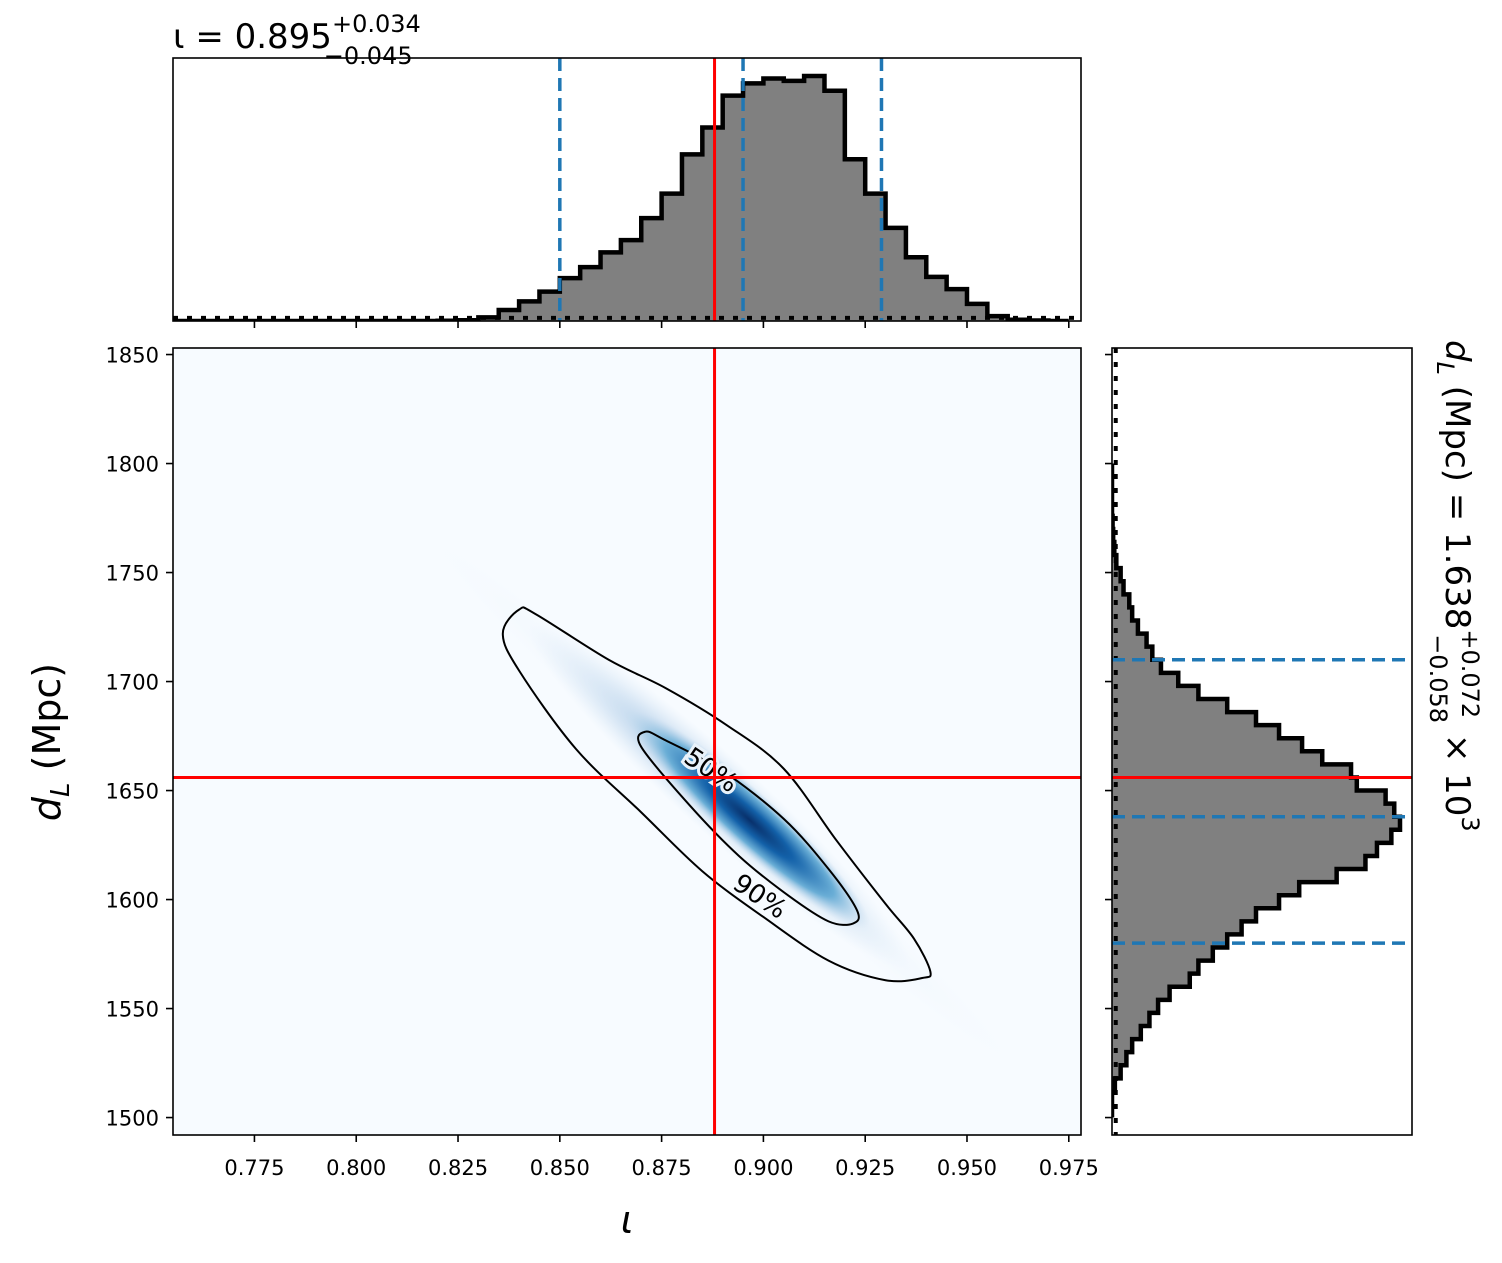  I want to click on y-tick-label-7: 1850, so click(132, 356).